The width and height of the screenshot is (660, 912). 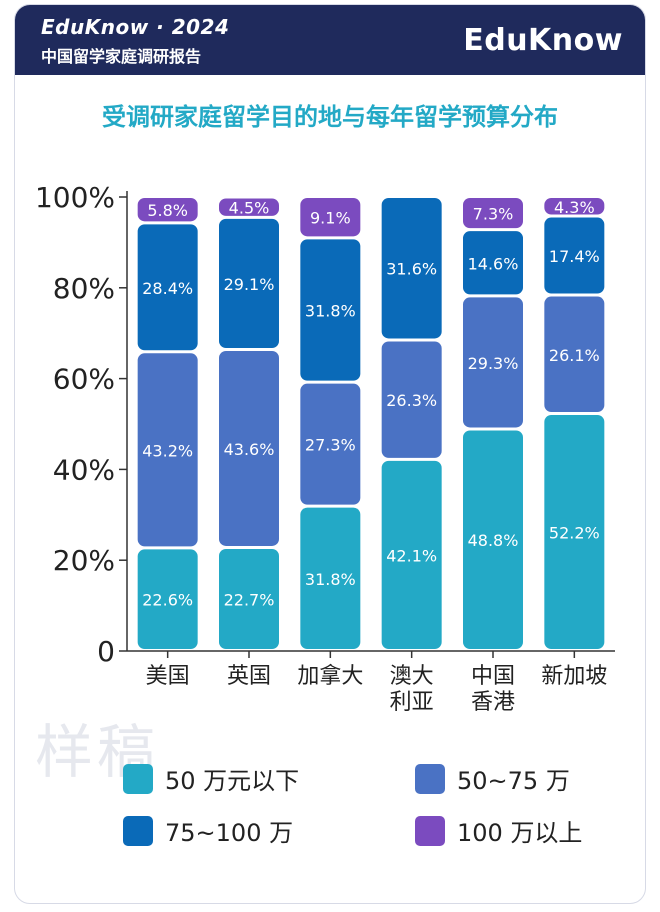 What do you see at coordinates (84, 288) in the screenshot?
I see `y-tick-label: 80%` at bounding box center [84, 288].